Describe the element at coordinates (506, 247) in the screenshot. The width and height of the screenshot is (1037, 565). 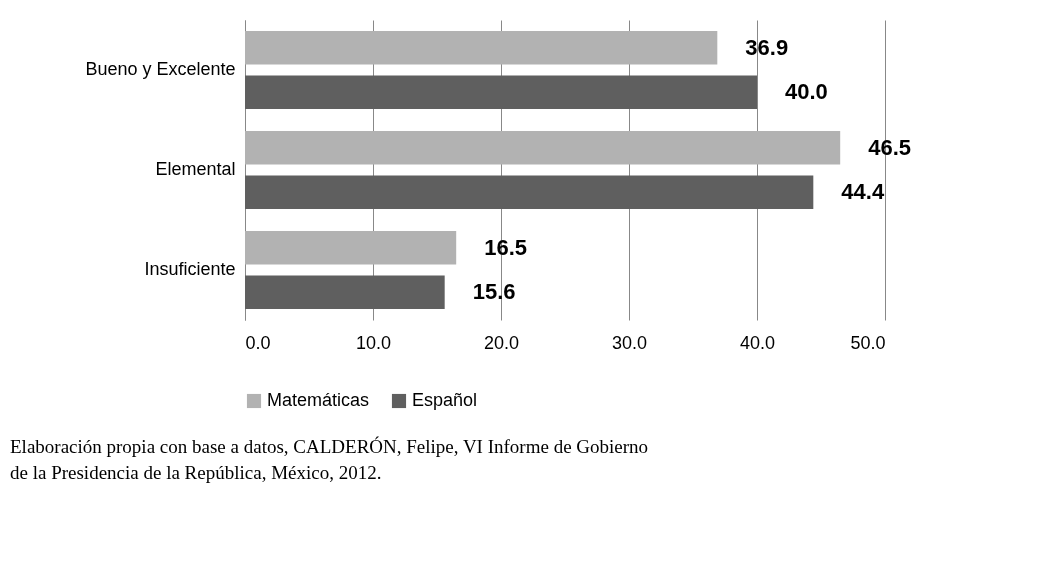
I see `data-label: 16.5` at that location.